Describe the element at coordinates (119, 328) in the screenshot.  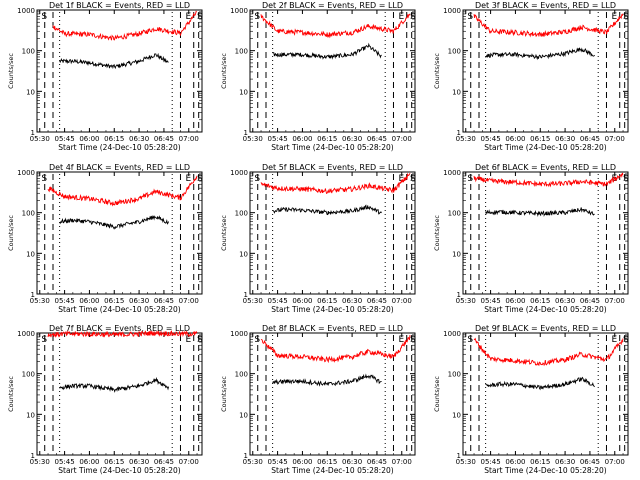
I see `panel-title: Det 7f BLACK = Events, RED = LLD` at that location.